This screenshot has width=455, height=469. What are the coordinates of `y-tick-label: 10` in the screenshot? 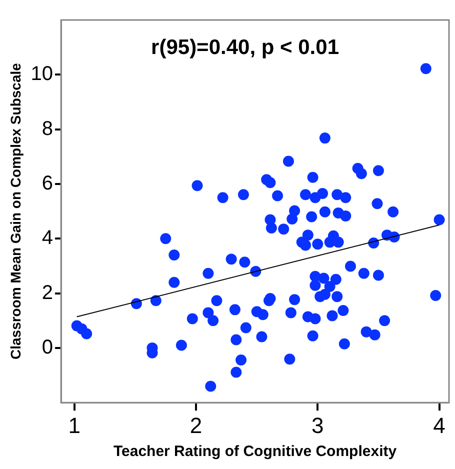 It's located at (42, 74).